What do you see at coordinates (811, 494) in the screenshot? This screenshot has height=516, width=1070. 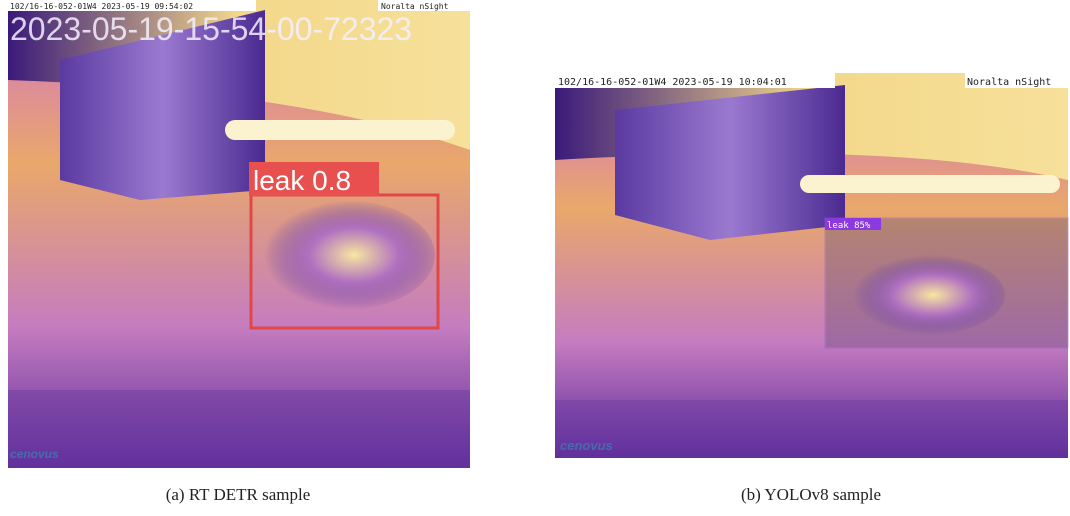 I see `caption: (b) YOLOv8 sample` at bounding box center [811, 494].